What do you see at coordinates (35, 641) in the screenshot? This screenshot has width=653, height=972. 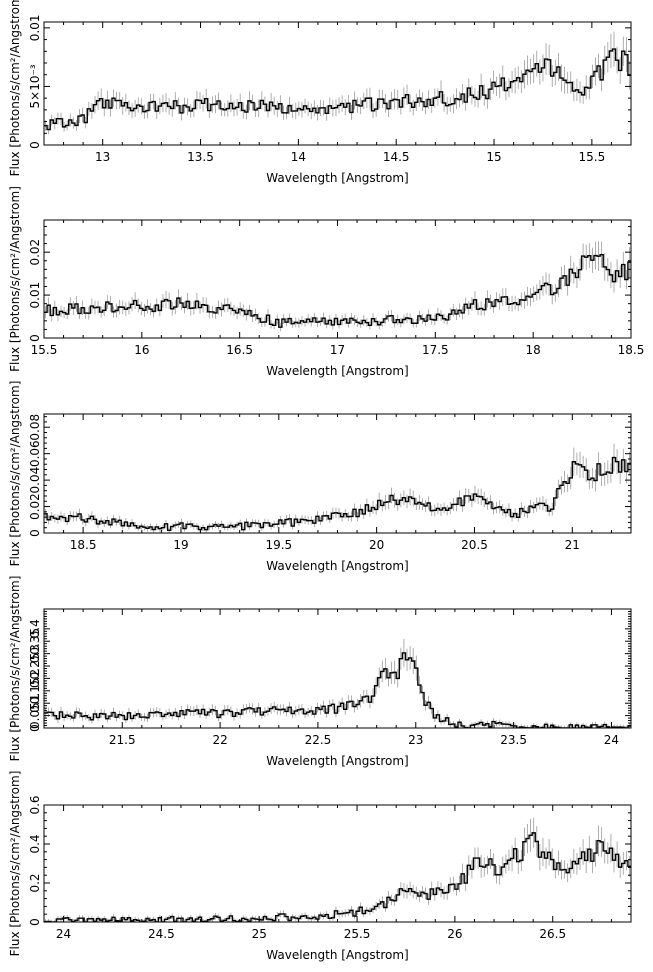 I see `y-tick-label: 0.35` at bounding box center [35, 641].